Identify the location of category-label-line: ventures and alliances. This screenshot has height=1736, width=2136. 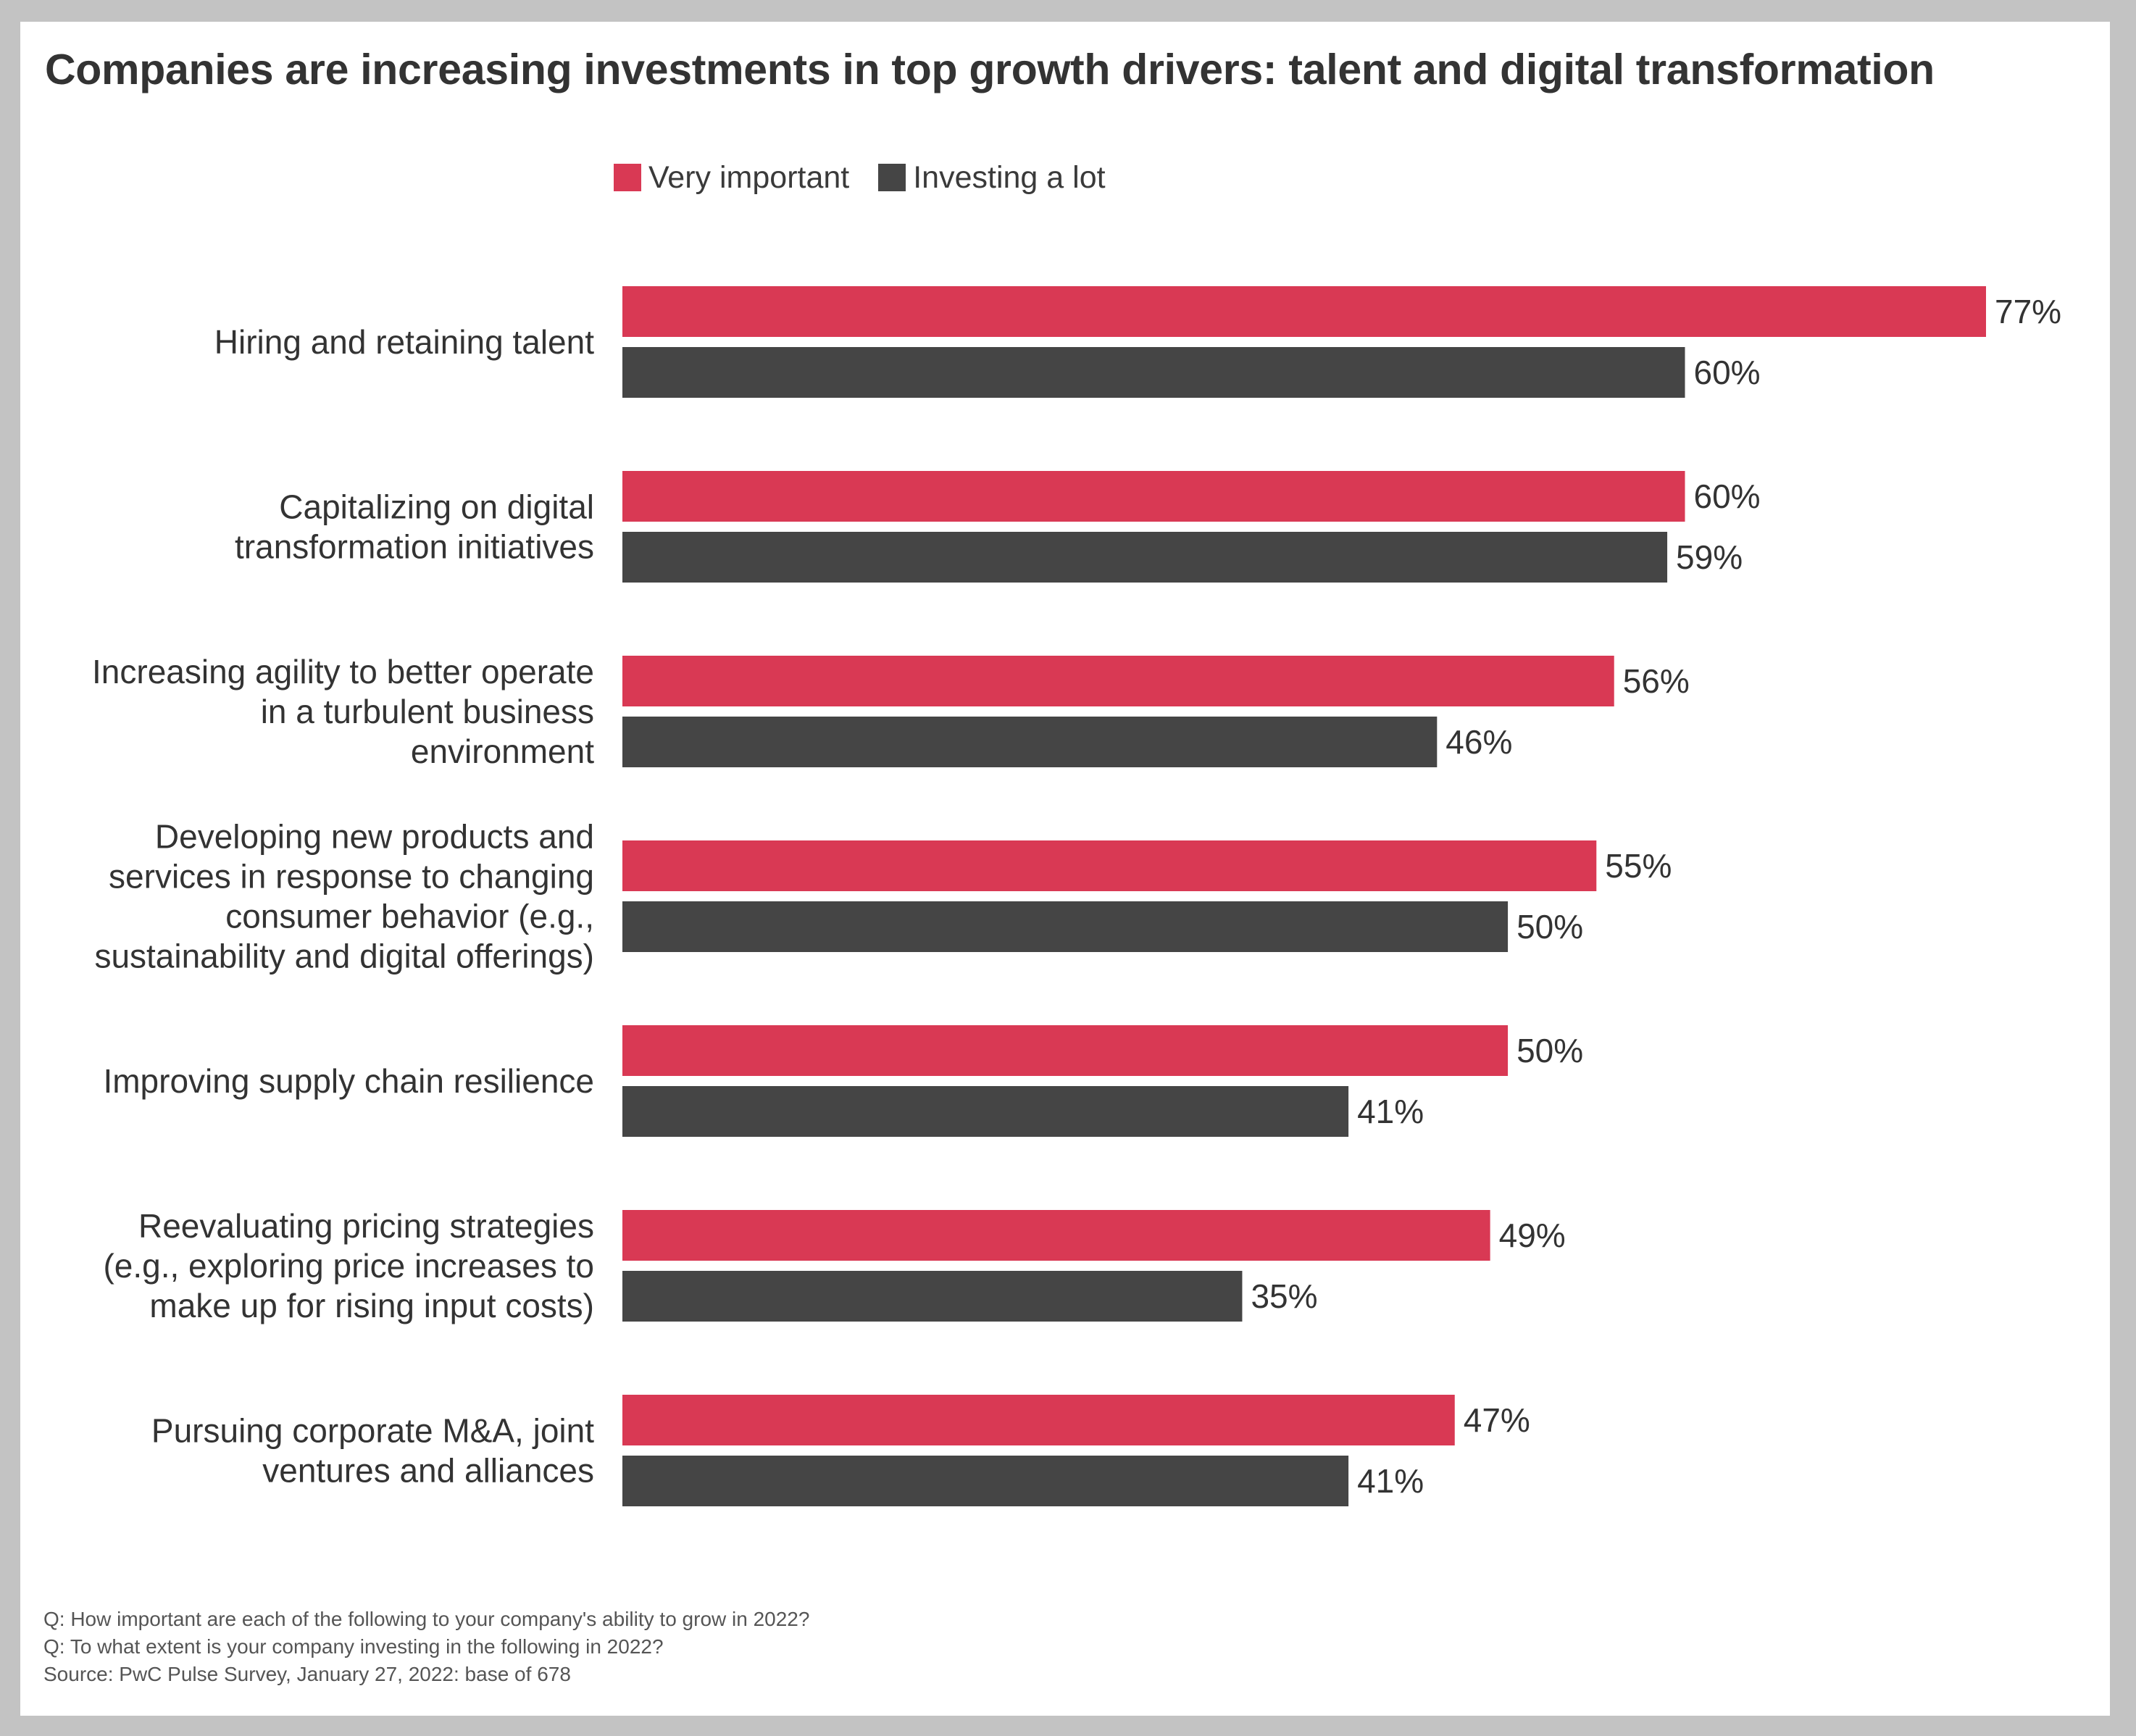
(428, 1471).